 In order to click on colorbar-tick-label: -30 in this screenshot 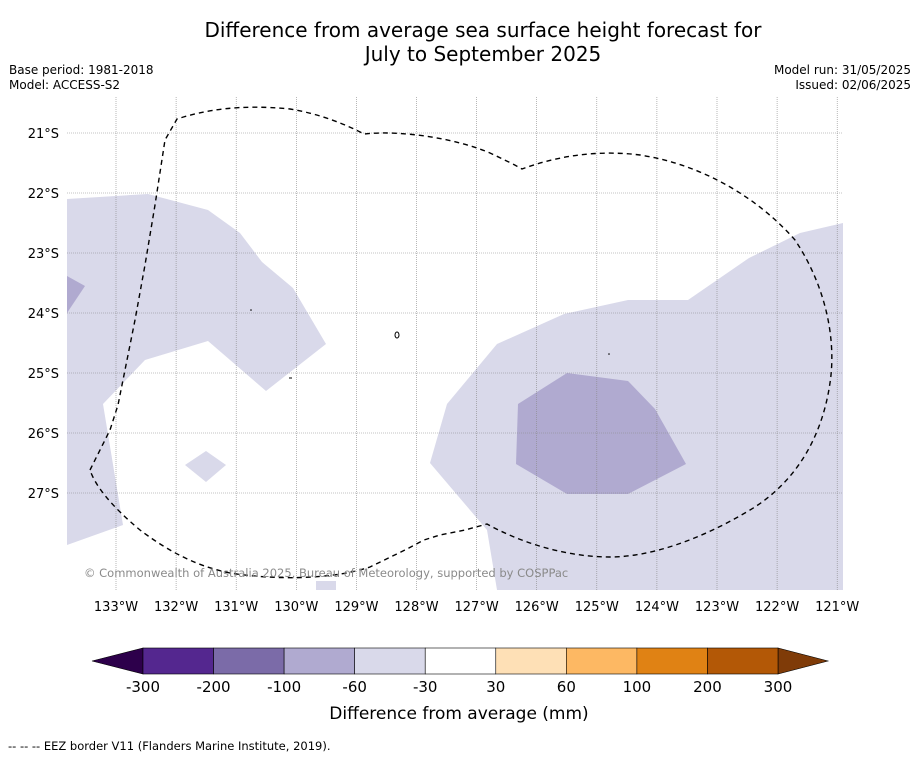, I will do `click(425, 687)`.